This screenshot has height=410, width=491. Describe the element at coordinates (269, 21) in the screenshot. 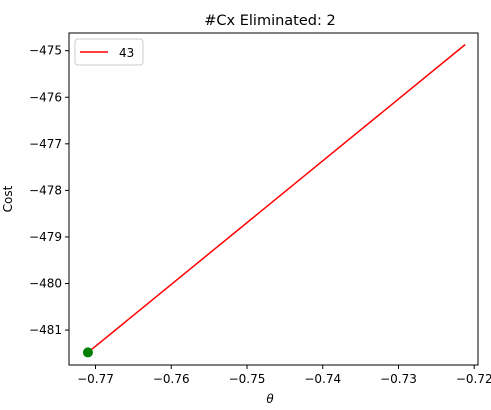

I see `chart-title: #Cx Eliminated: 2` at that location.